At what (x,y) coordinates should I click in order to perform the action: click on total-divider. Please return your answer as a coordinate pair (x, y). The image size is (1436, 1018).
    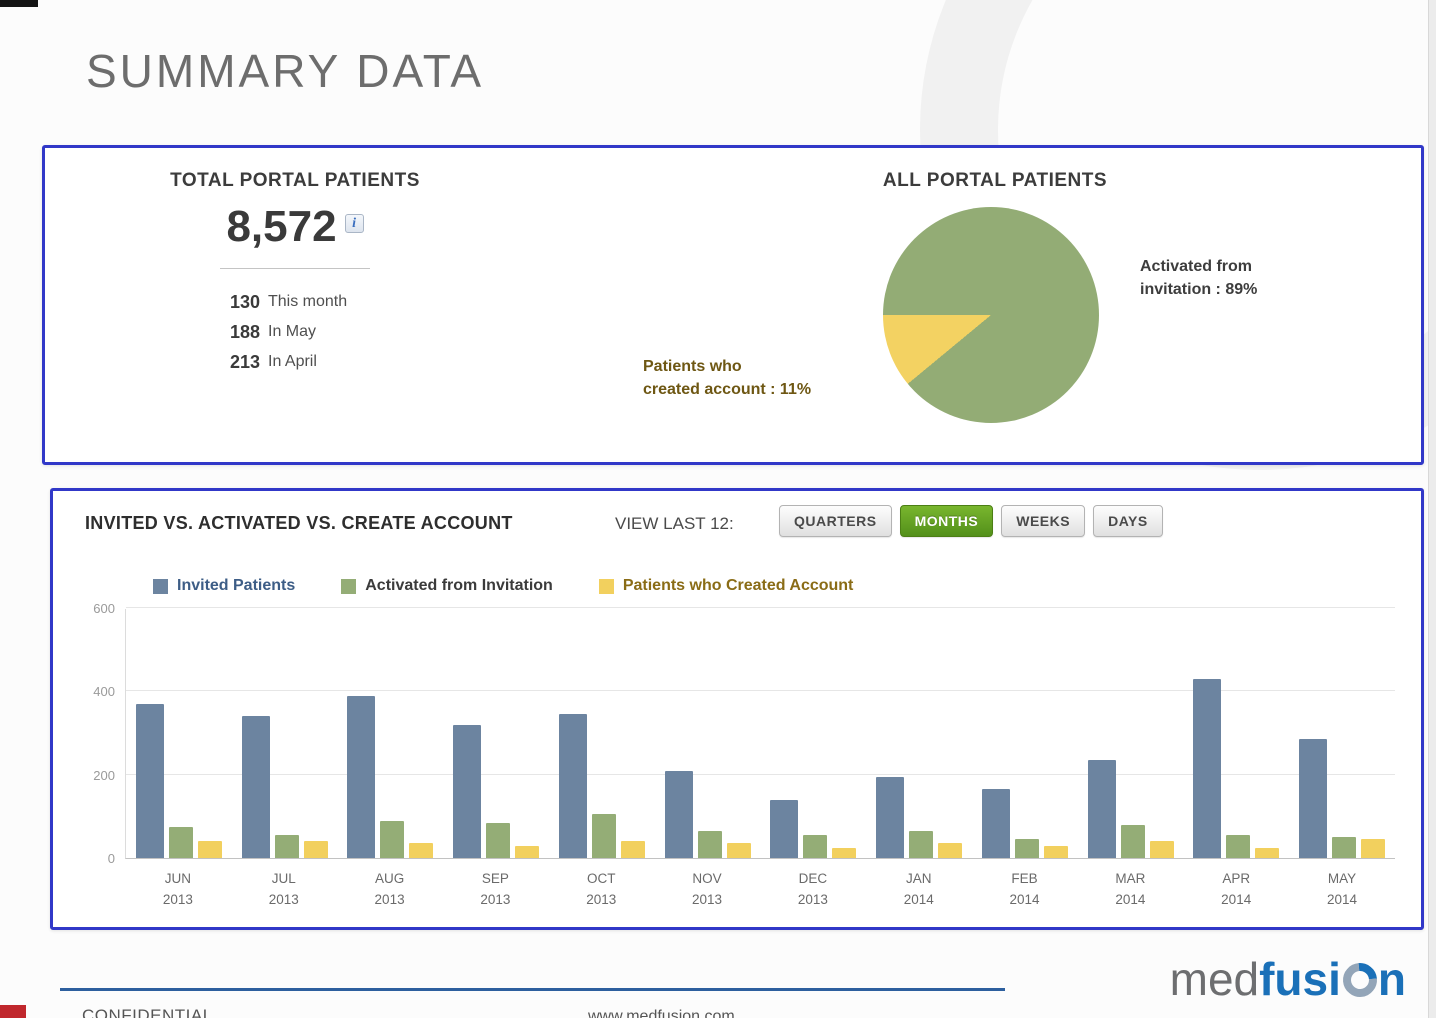
    Looking at the image, I should click on (295, 268).